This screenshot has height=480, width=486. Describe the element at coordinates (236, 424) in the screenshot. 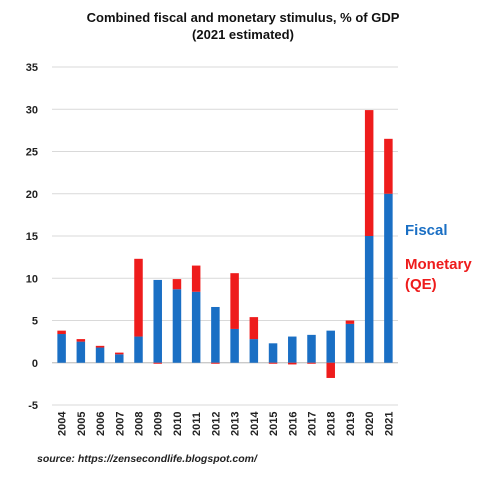

I see `x-tick-label: 2013` at that location.